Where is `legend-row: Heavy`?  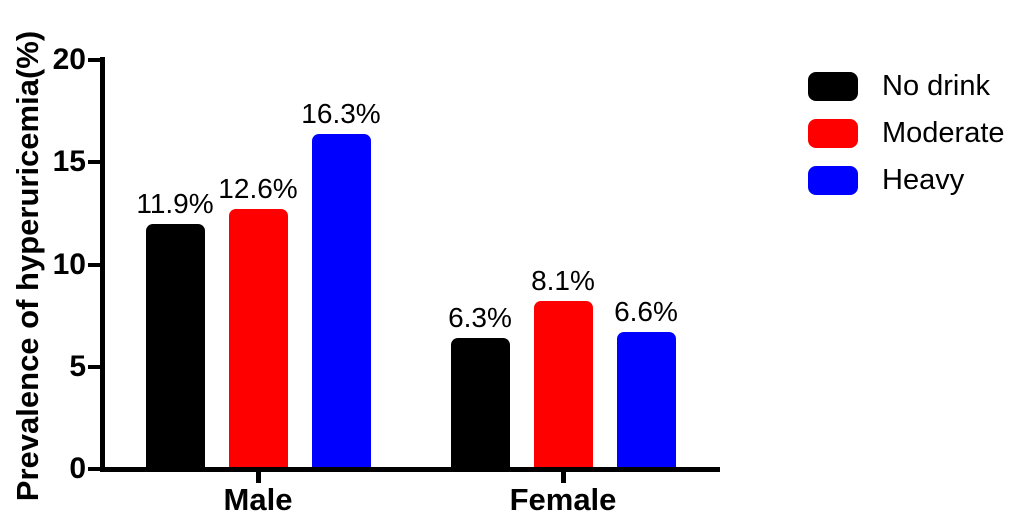 legend-row: Heavy is located at coordinates (906, 180).